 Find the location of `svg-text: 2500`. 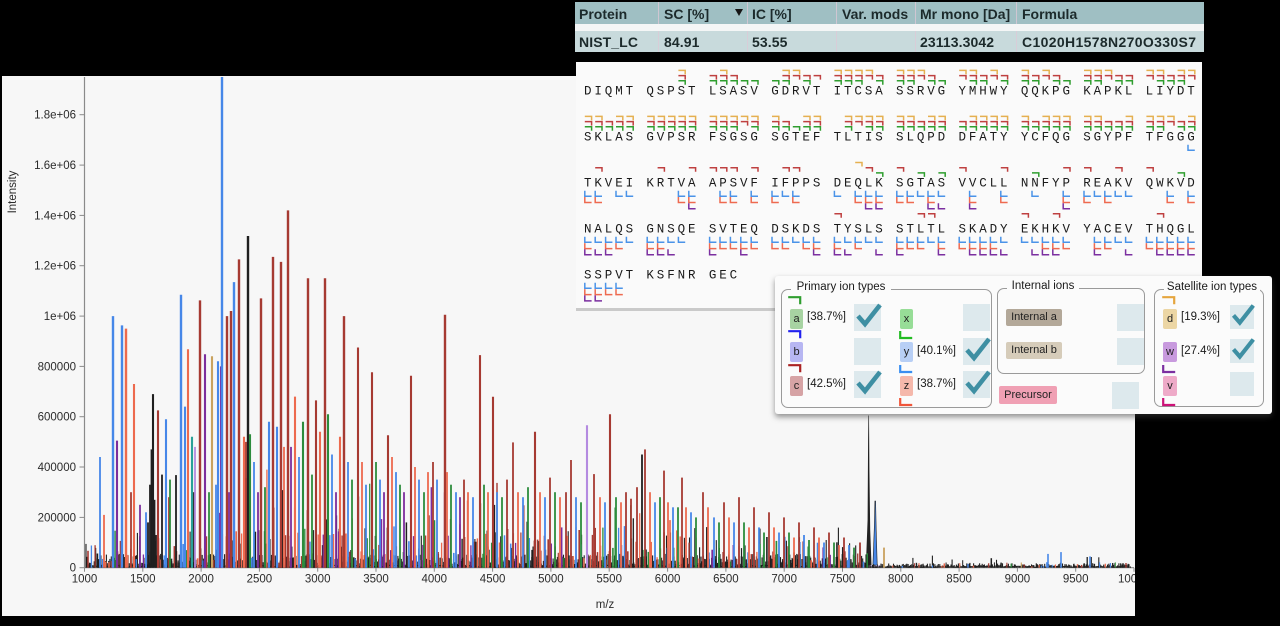

svg-text: 2500 is located at coordinates (260, 580).